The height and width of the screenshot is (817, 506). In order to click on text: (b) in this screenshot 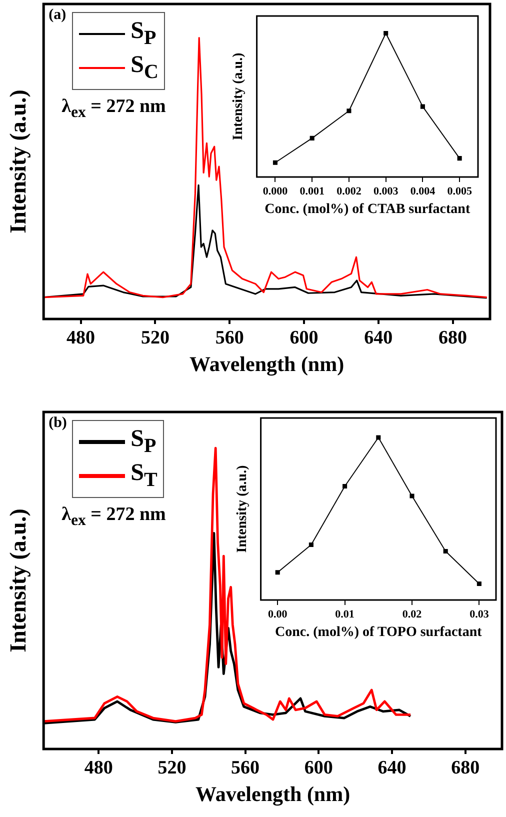, I will do `click(57, 423)`.